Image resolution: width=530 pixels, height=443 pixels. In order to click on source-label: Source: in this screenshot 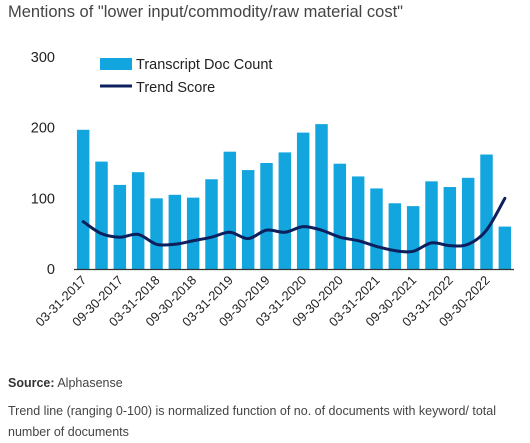, I will do `click(31, 383)`.